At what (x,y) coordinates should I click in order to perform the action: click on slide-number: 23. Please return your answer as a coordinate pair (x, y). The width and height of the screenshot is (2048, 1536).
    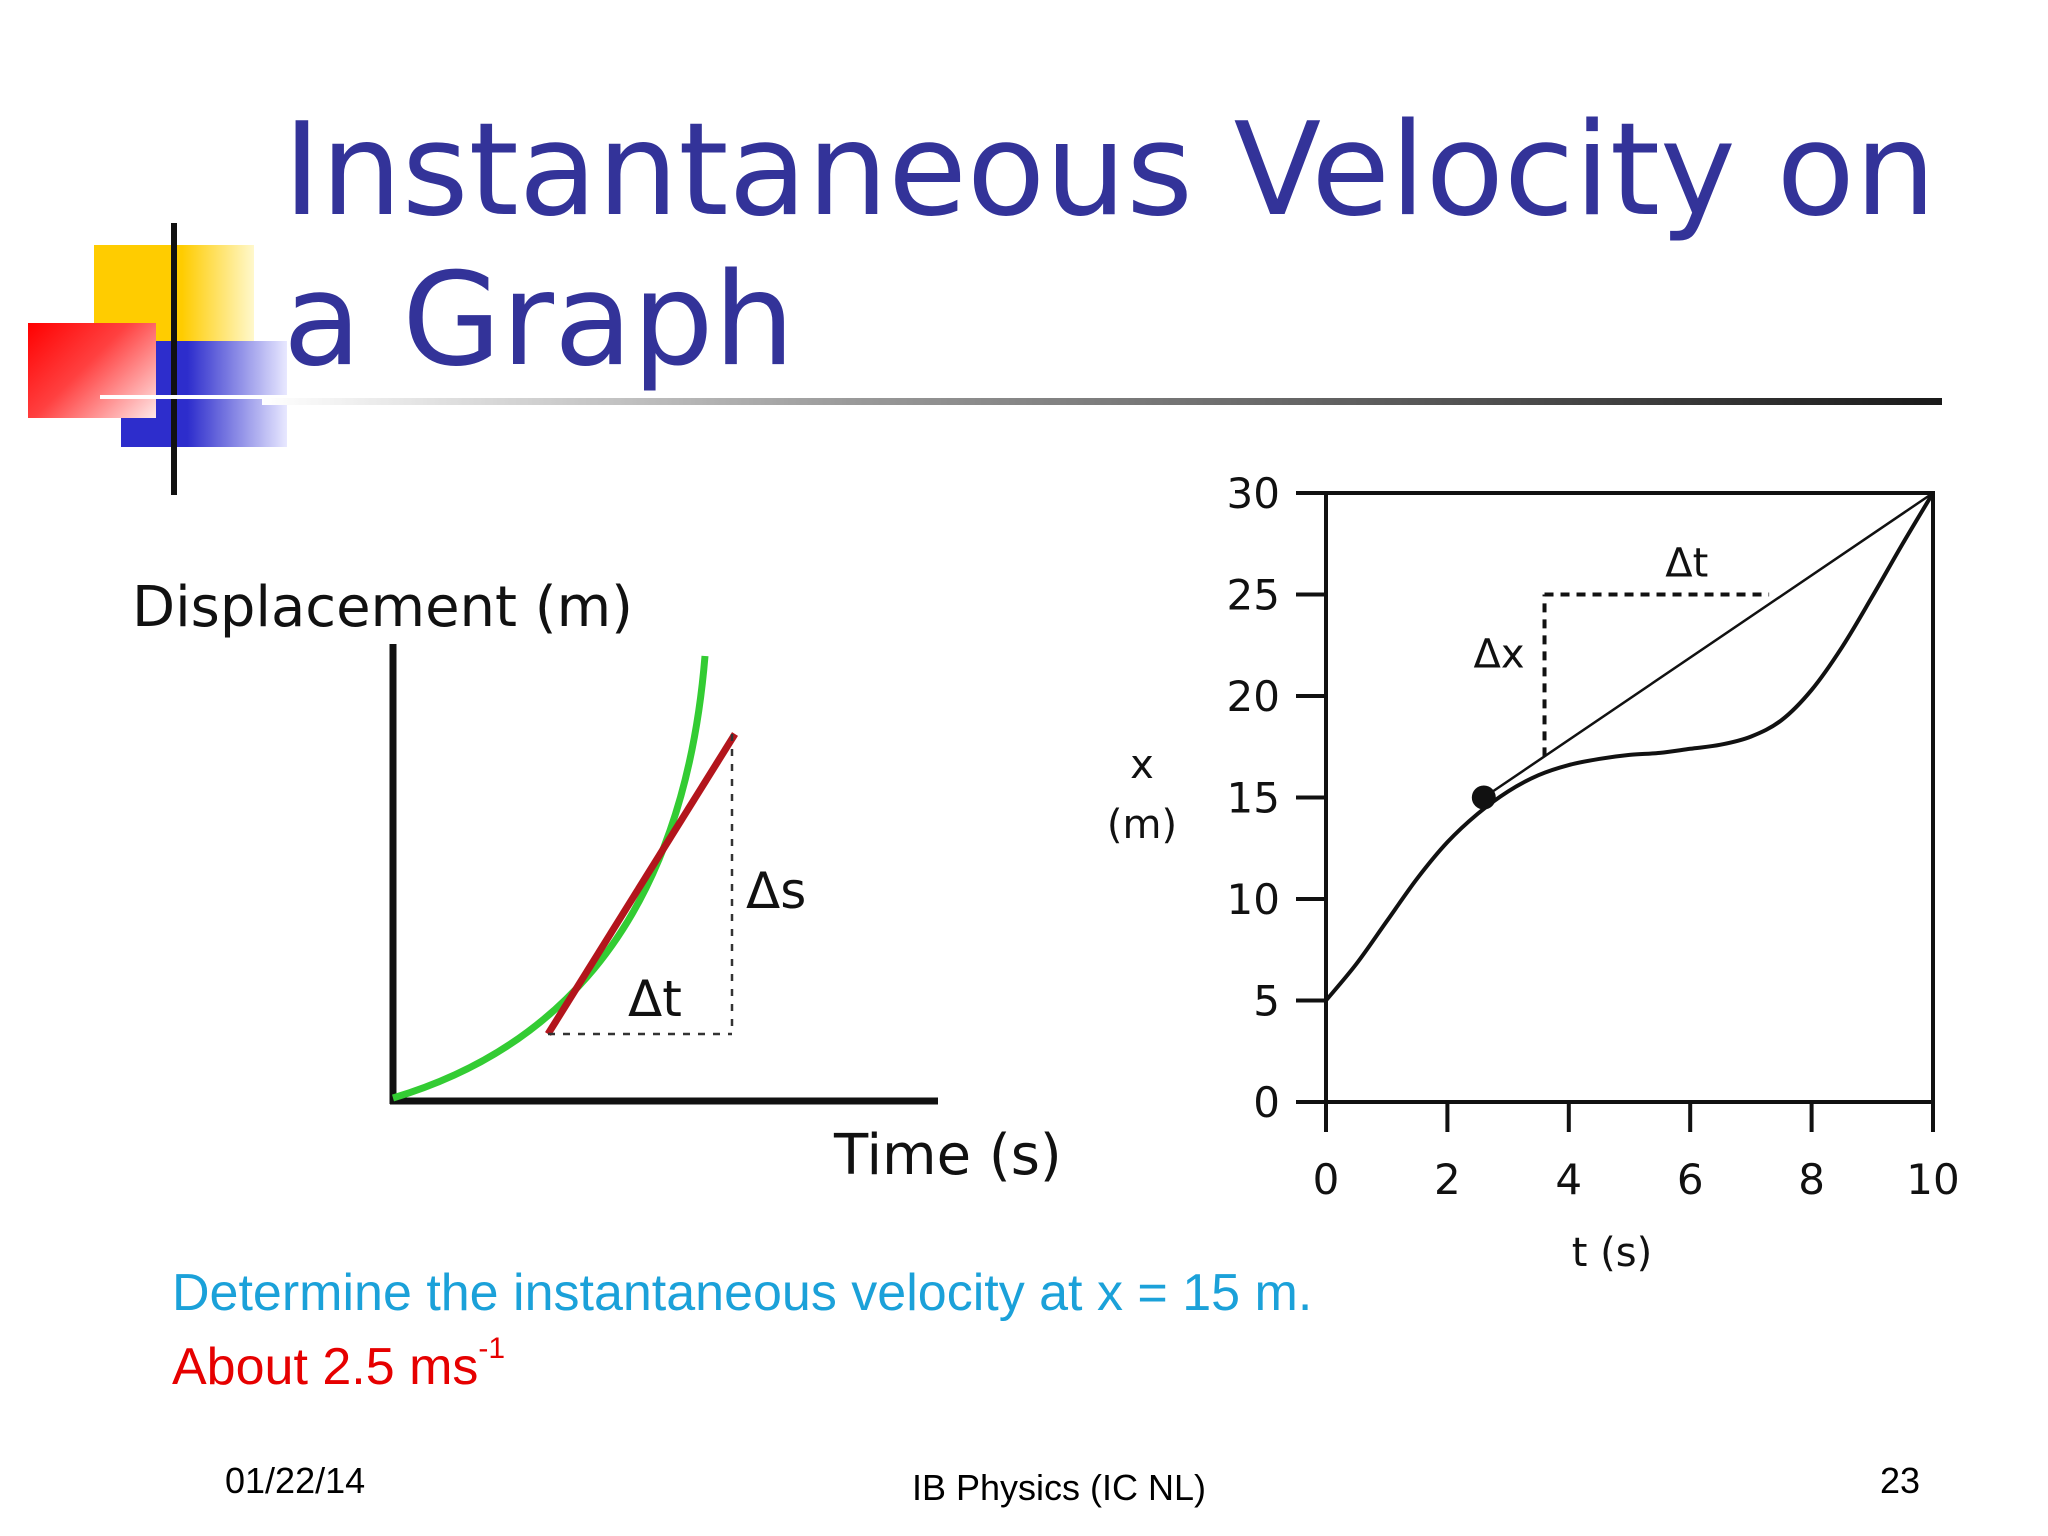
    Looking at the image, I should click on (1900, 1480).